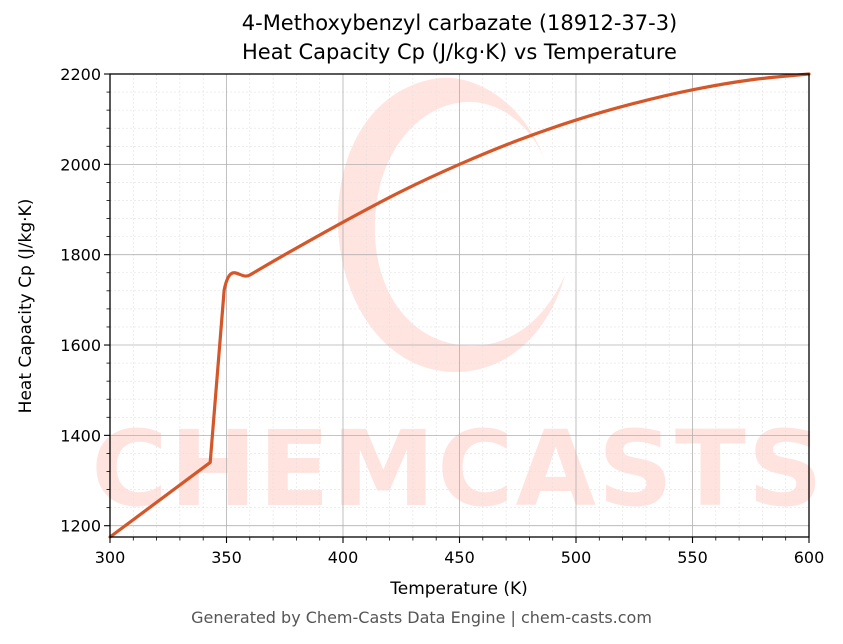 The height and width of the screenshot is (644, 843). Describe the element at coordinates (458, 589) in the screenshot. I see `x-axis-label: Temperature (K)` at that location.